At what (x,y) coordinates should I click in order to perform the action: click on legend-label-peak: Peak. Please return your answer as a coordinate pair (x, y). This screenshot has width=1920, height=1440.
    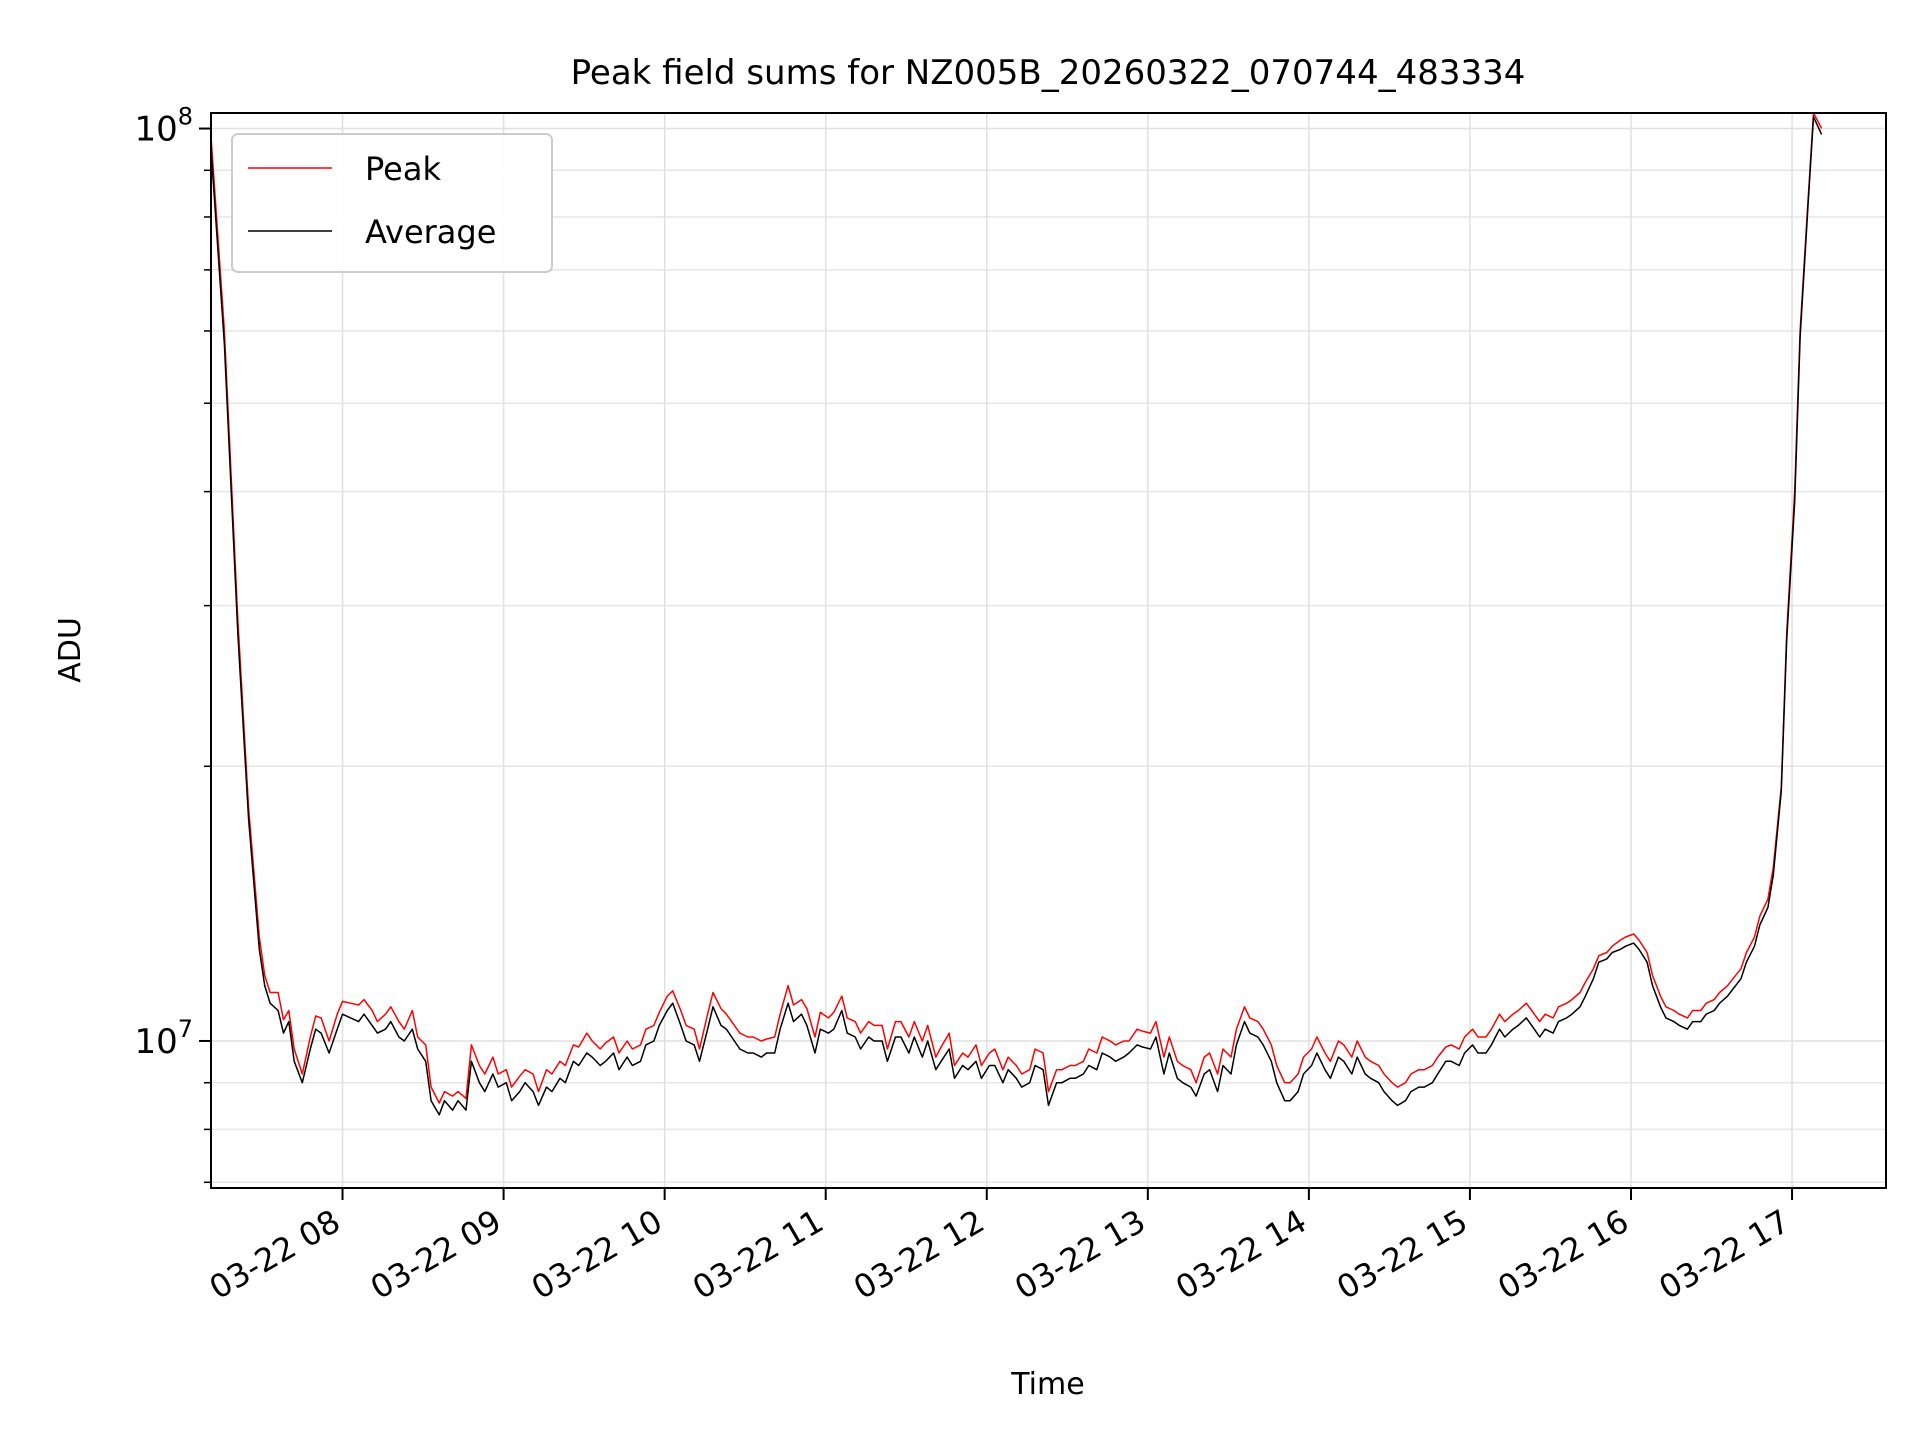
    Looking at the image, I should click on (403, 169).